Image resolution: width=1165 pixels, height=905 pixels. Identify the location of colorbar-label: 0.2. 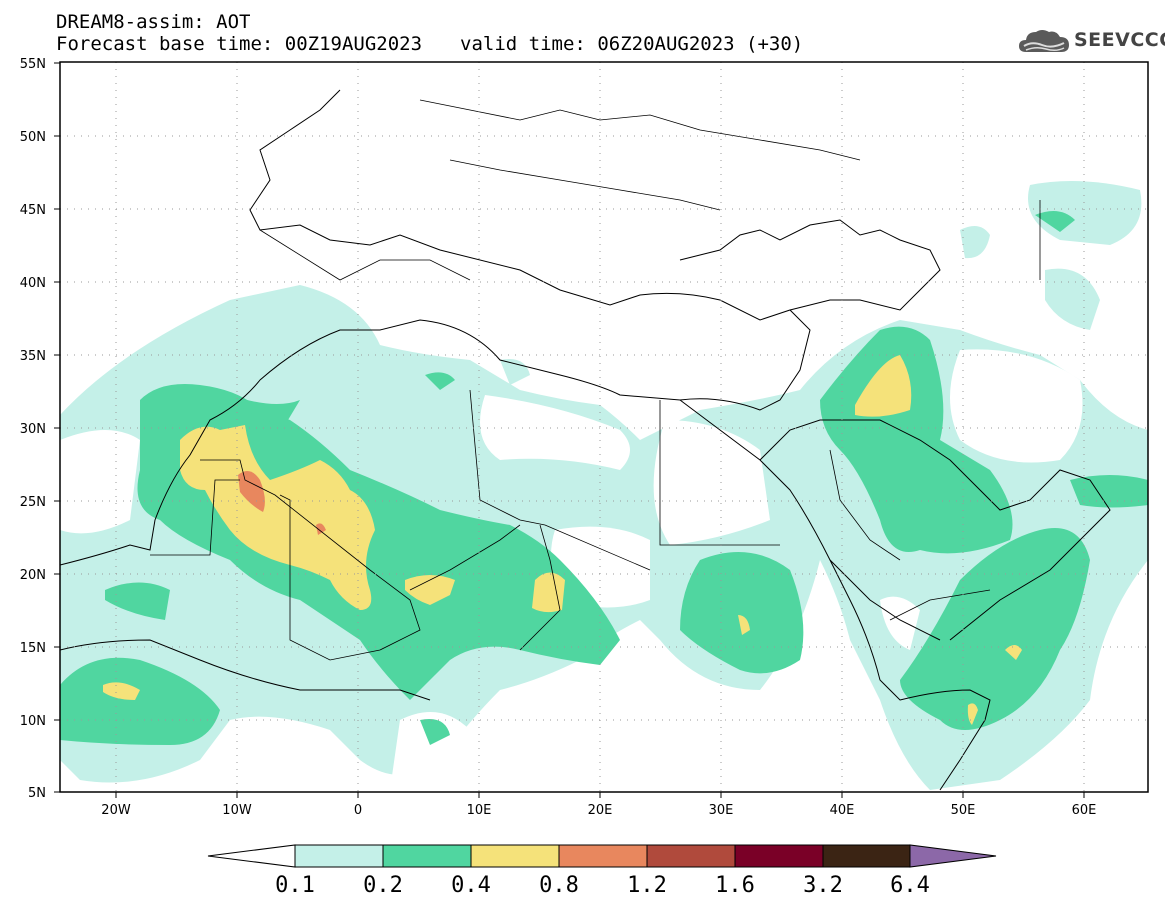
(383, 885).